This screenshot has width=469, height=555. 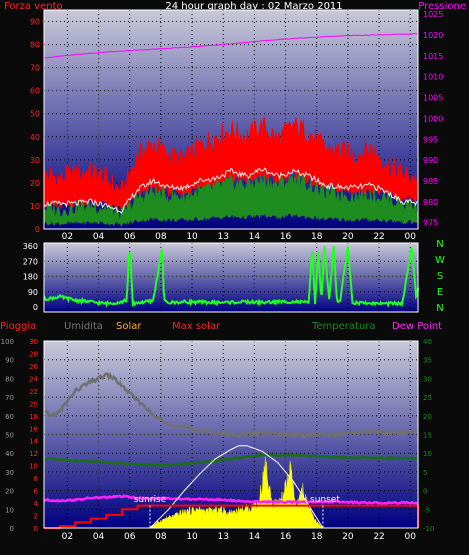 I want to click on y-tick-temp: -5, so click(x=426, y=510).